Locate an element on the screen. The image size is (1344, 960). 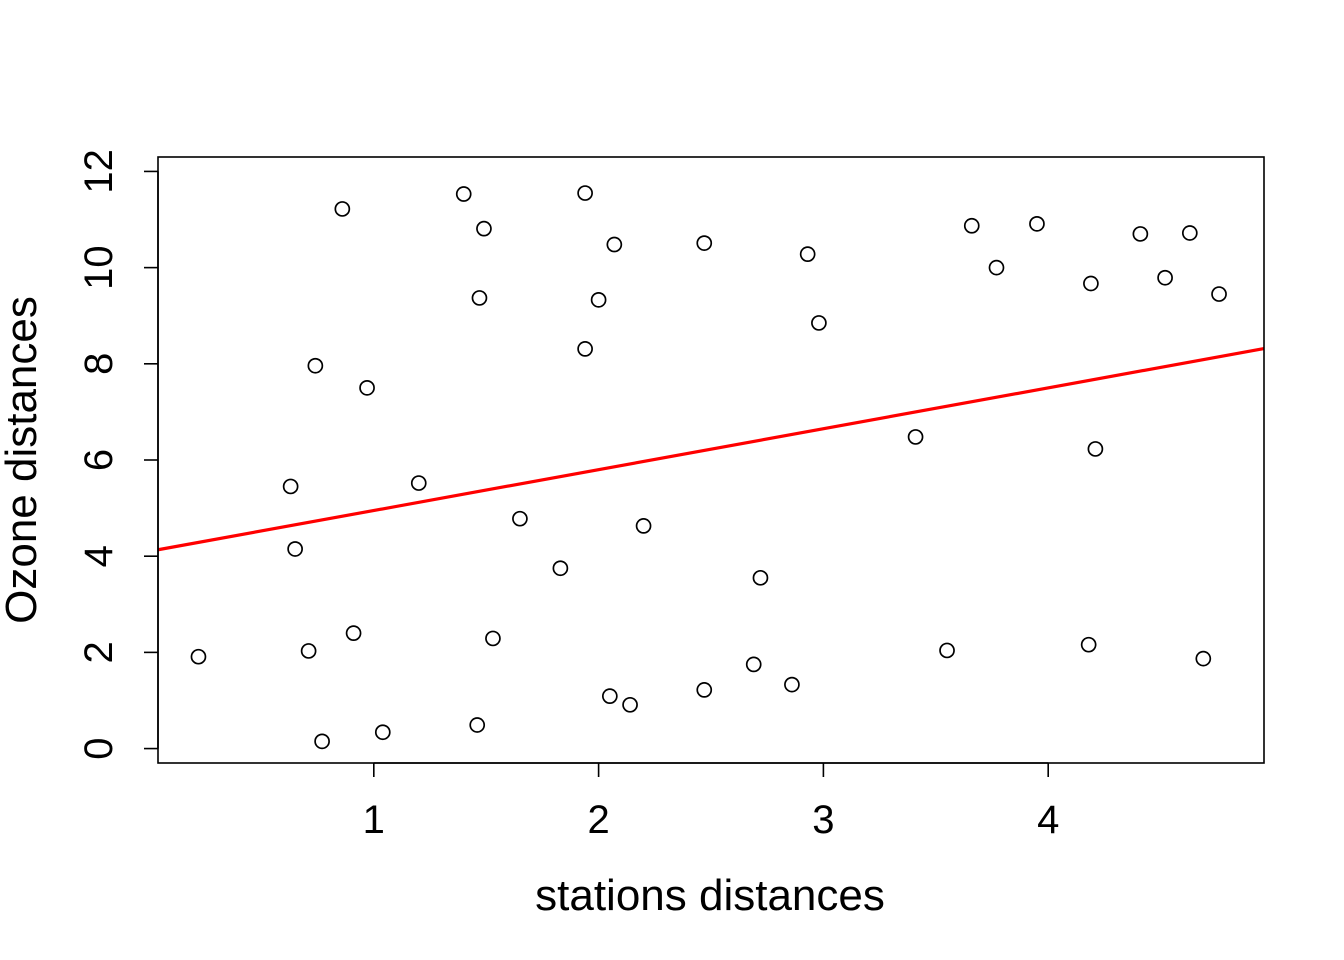
x-tick-label: 3 is located at coordinates (823, 820).